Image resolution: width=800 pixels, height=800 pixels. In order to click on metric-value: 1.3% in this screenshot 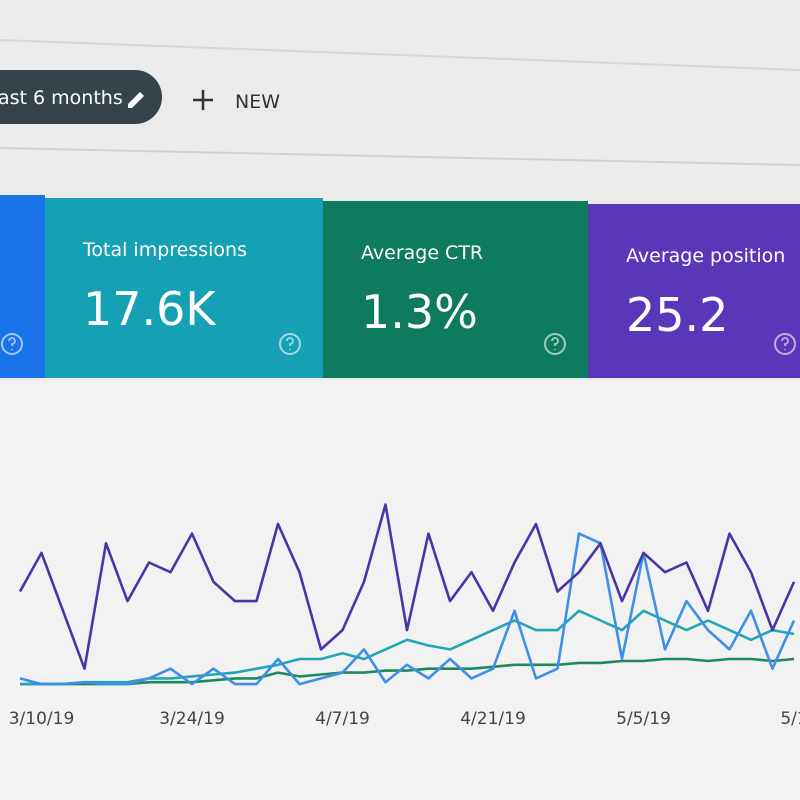, I will do `click(419, 312)`.